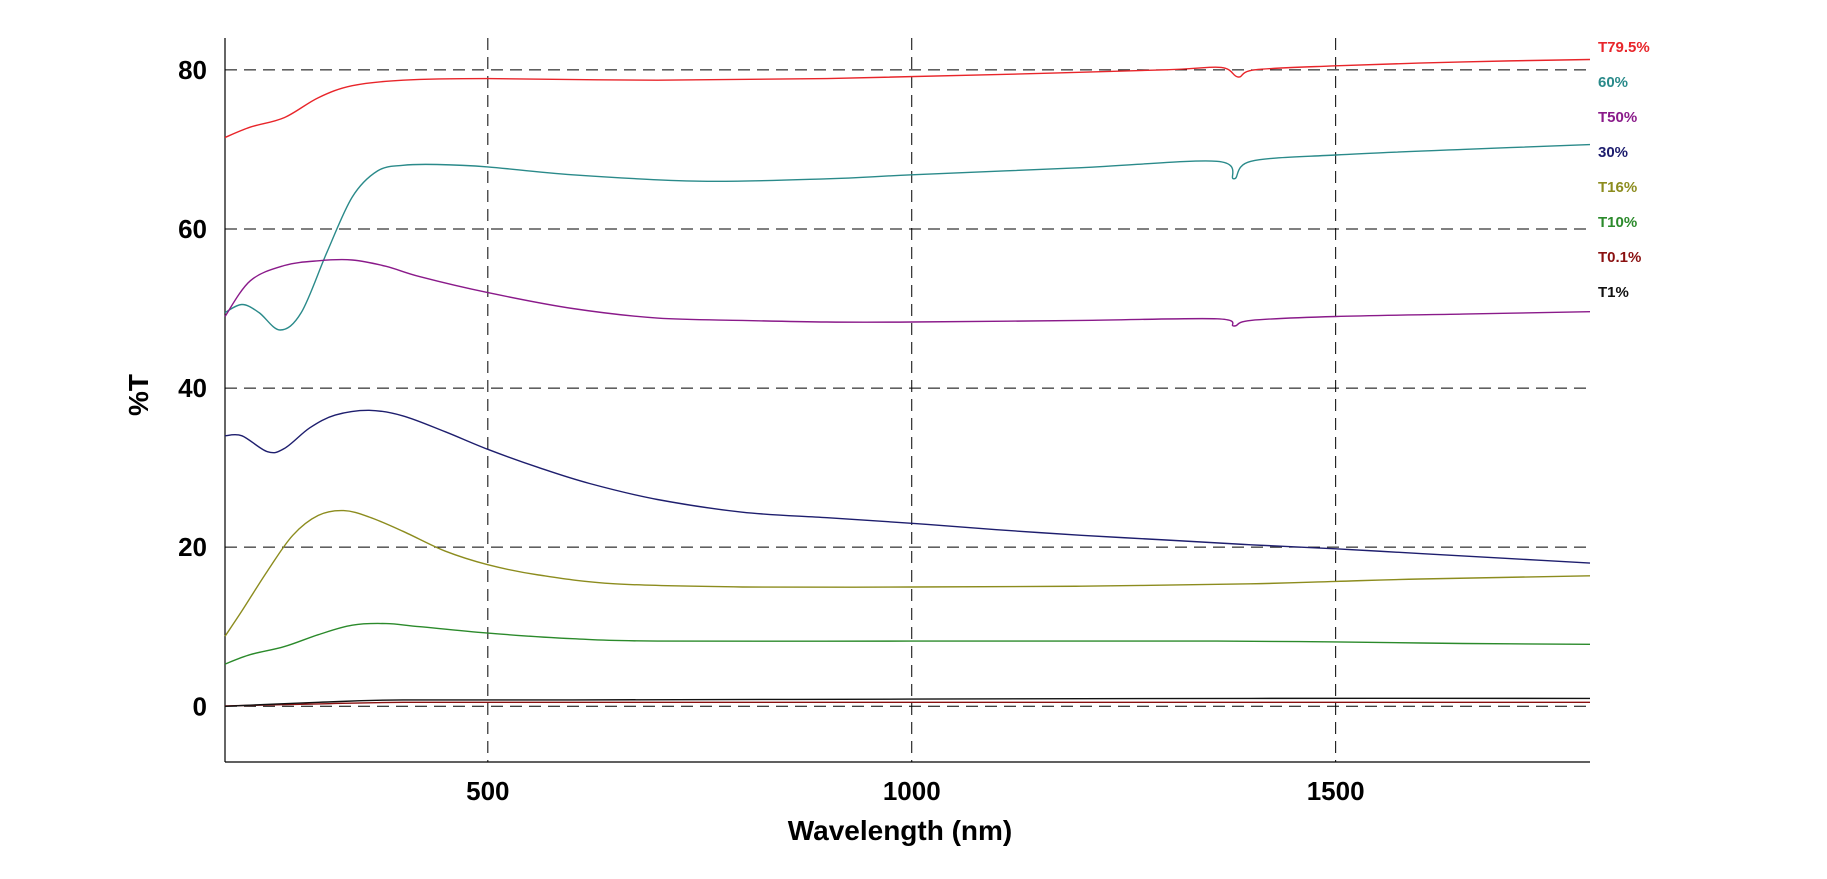 This screenshot has height=879, width=1827. I want to click on legend-entry-t16: T16%, so click(1617, 187).